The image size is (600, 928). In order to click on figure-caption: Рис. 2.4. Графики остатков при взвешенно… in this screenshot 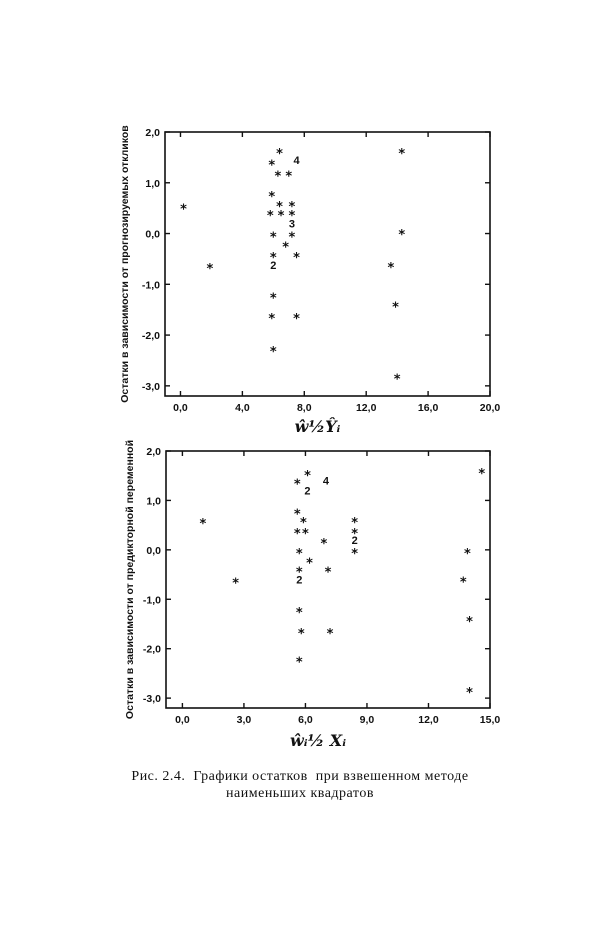, I will do `click(300, 785)`.